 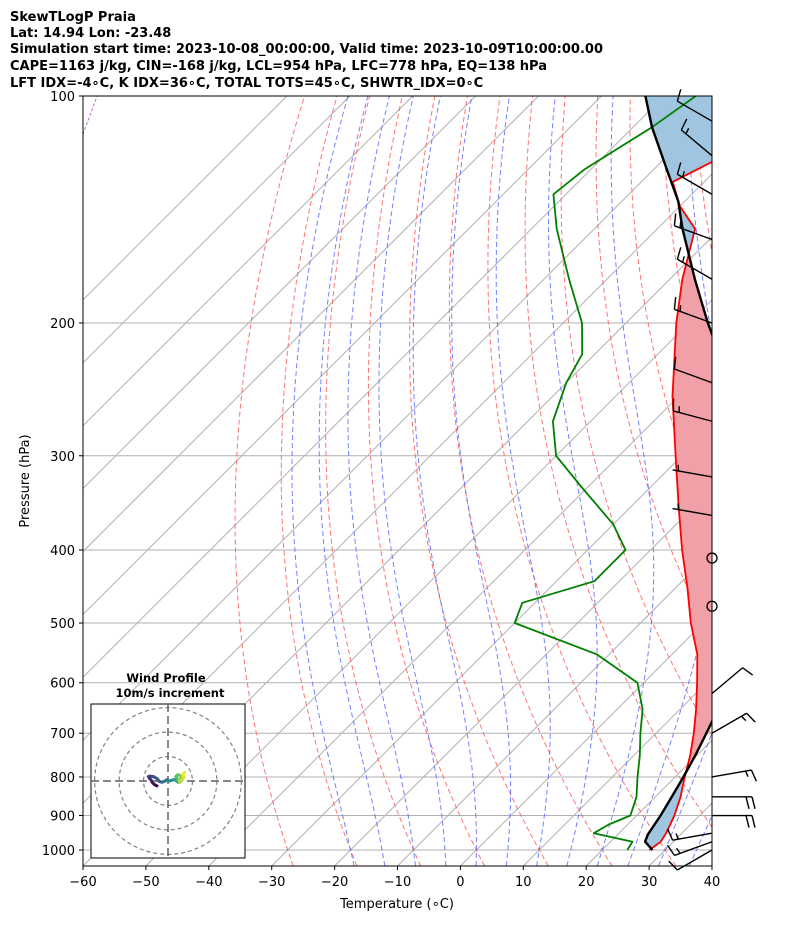 I want to click on y-tick-label: 700, so click(x=62, y=734).